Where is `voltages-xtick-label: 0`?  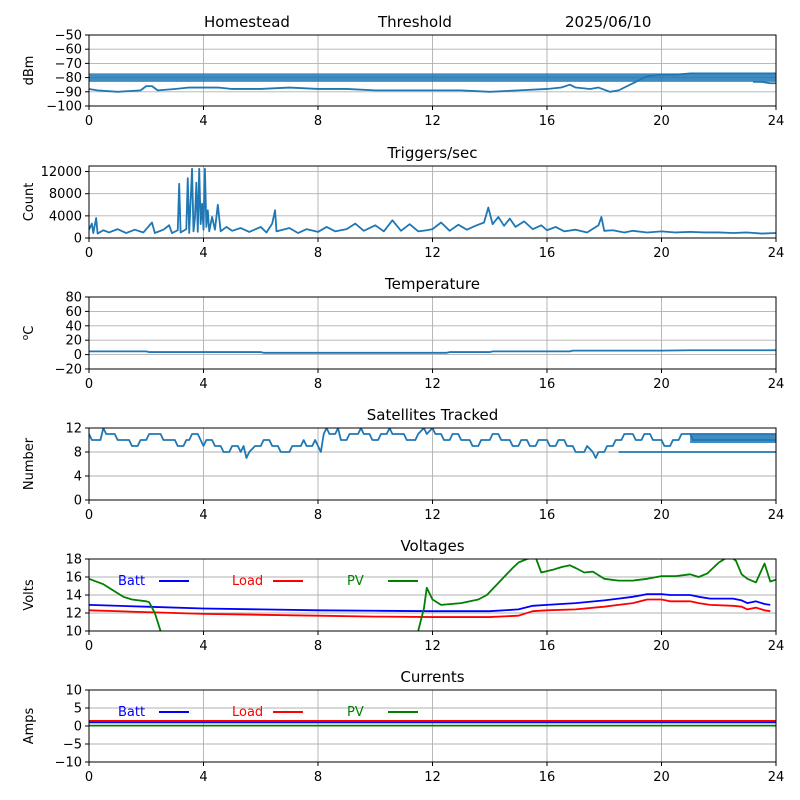
voltages-xtick-label: 0 is located at coordinates (89, 646).